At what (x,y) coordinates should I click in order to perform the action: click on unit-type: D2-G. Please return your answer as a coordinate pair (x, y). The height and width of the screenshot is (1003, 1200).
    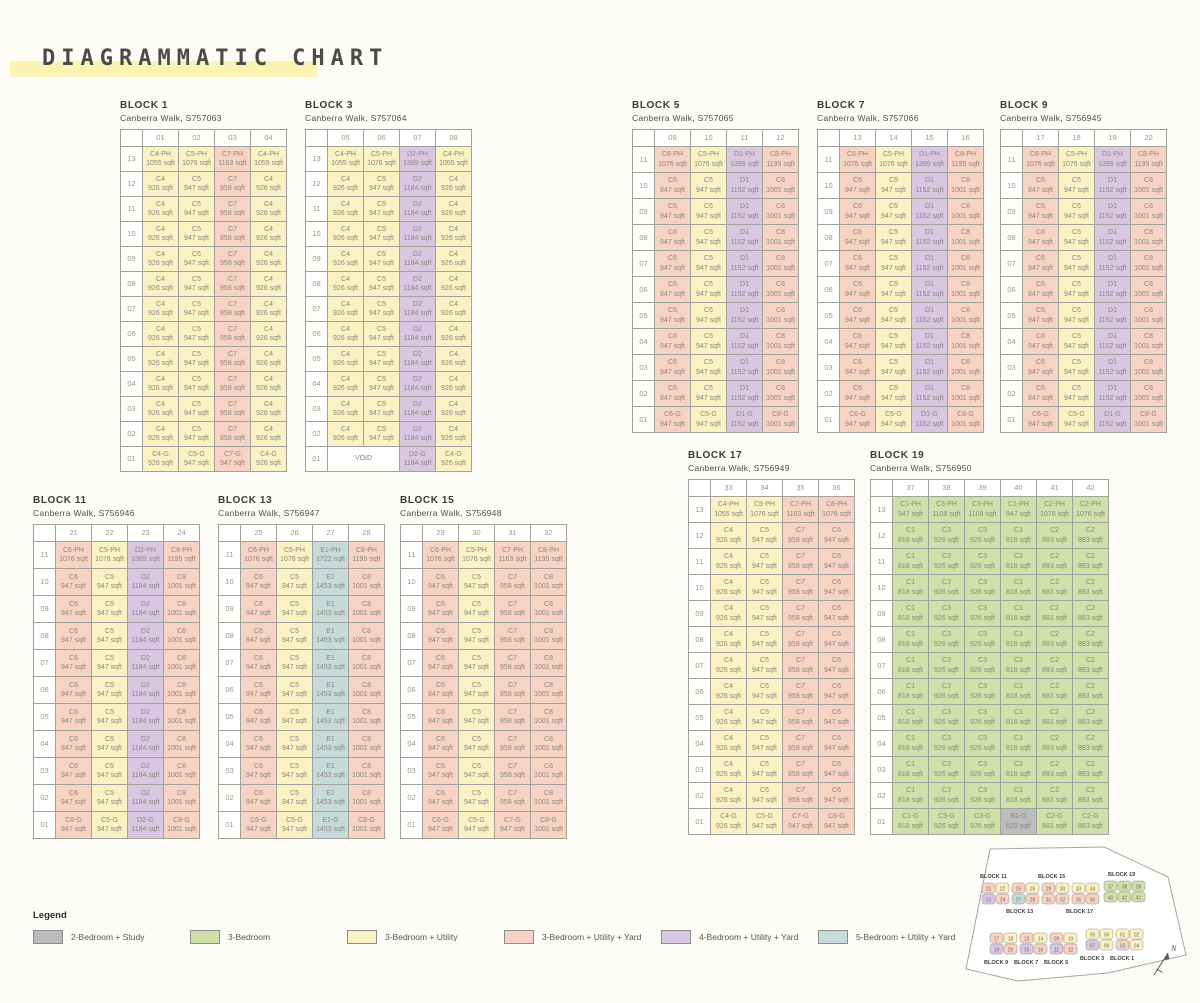
    Looking at the image, I should click on (417, 454).